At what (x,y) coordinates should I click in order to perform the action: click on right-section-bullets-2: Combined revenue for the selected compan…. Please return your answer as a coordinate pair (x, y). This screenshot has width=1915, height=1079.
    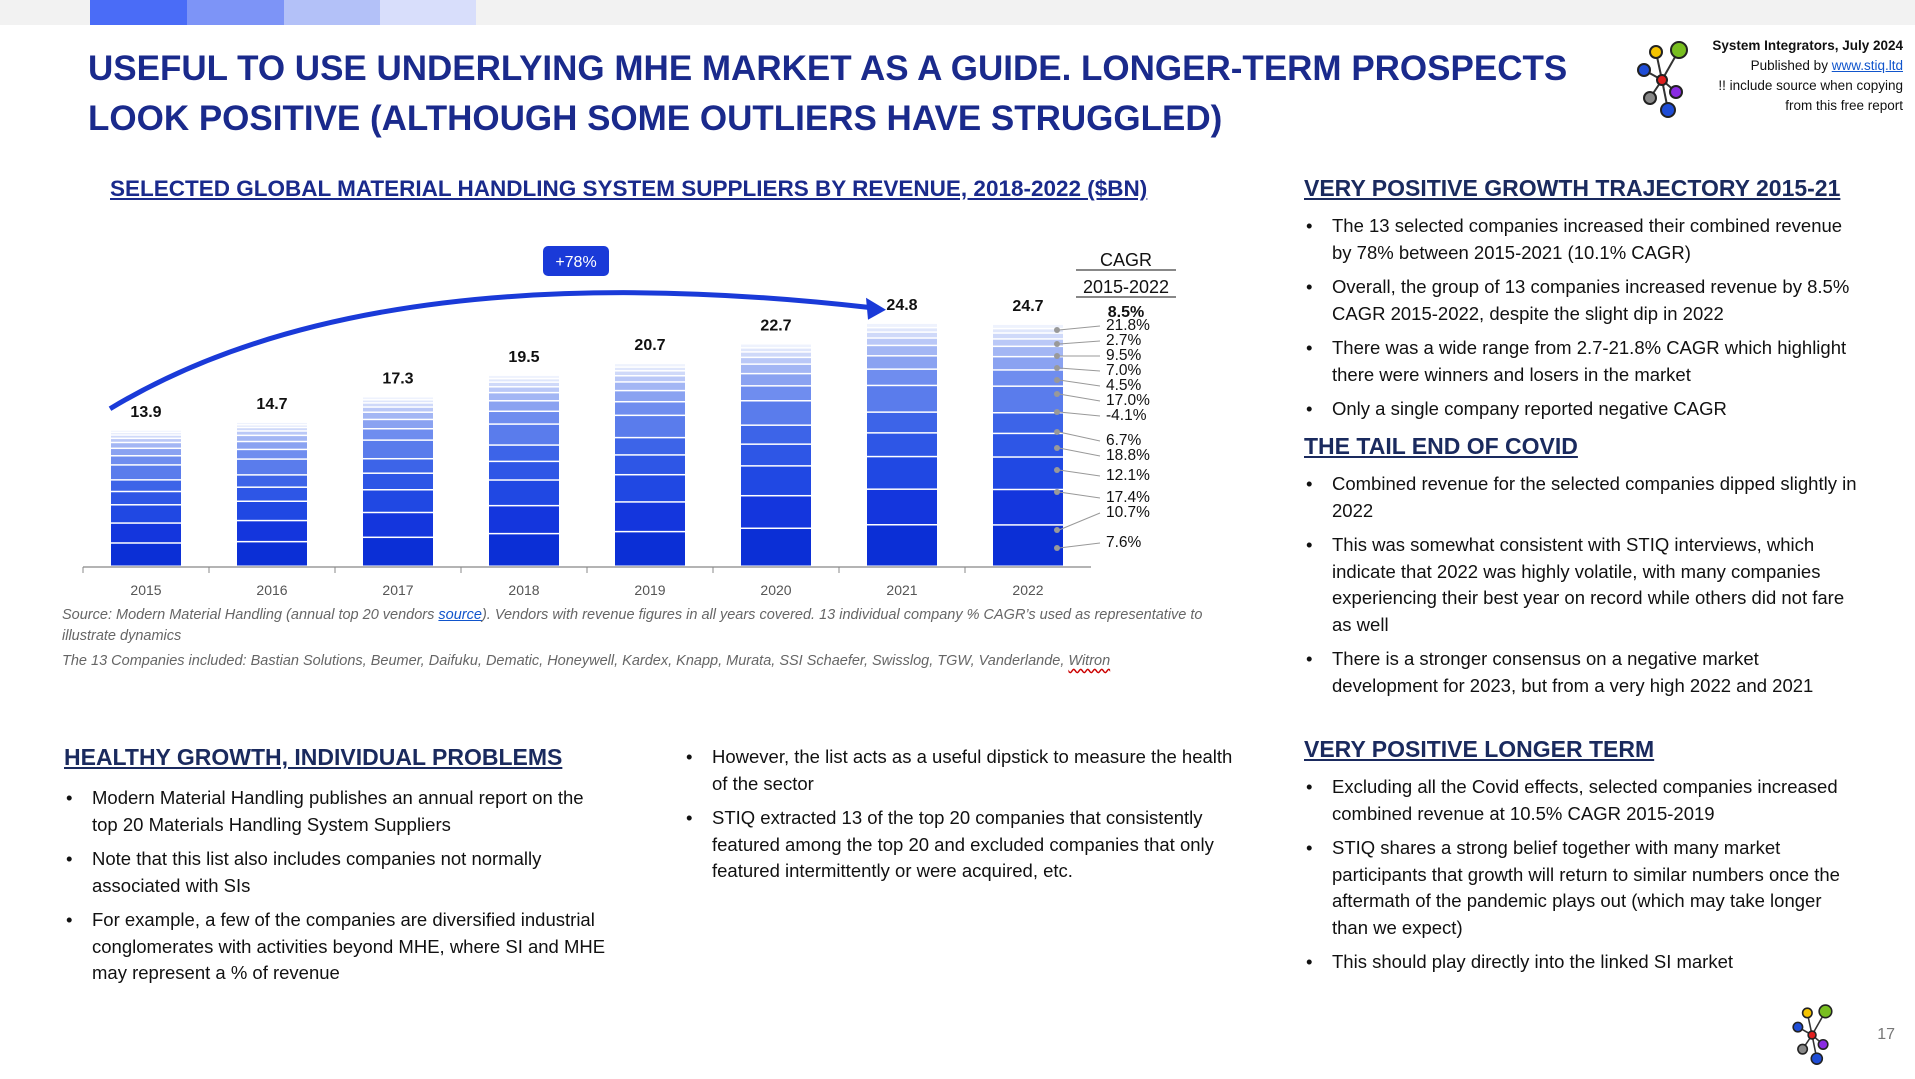
    Looking at the image, I should click on (1581, 589).